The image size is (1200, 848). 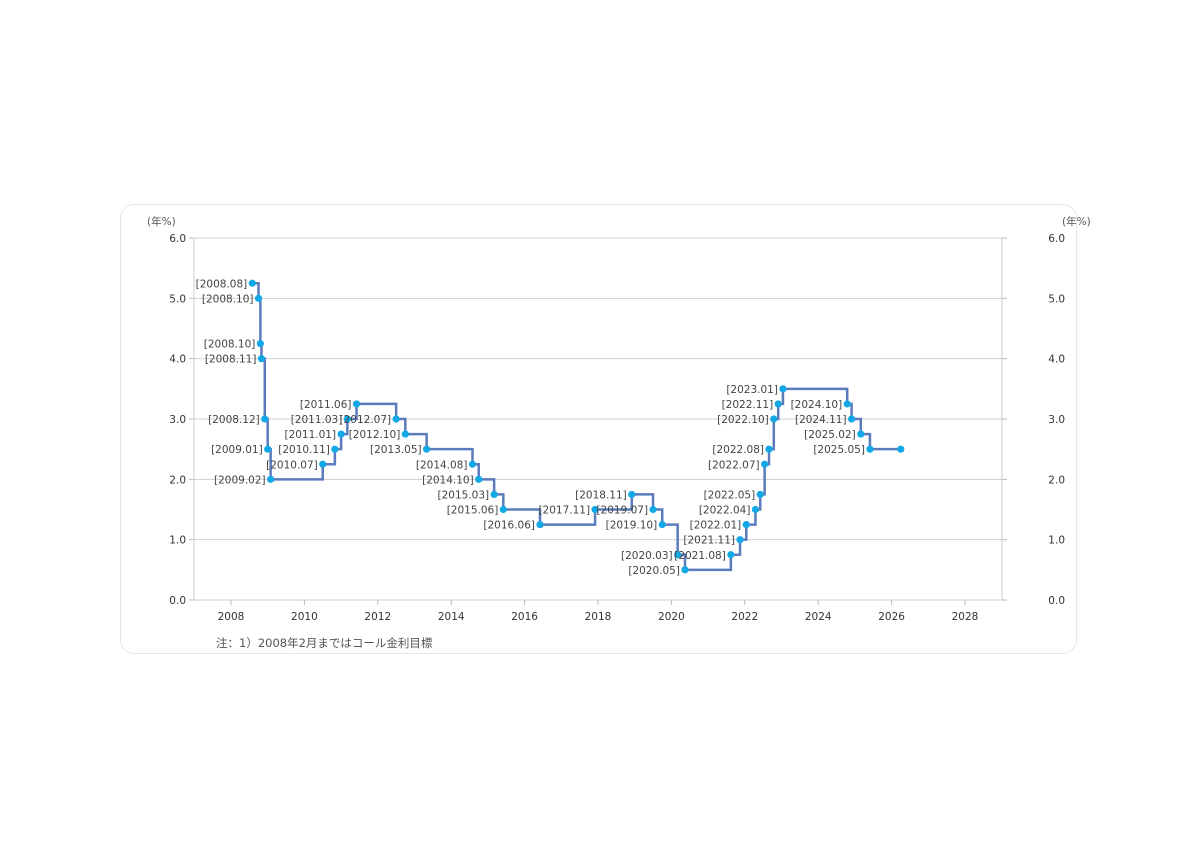 What do you see at coordinates (1056, 601) in the screenshot?
I see `y-tick-label-right: 0.0` at bounding box center [1056, 601].